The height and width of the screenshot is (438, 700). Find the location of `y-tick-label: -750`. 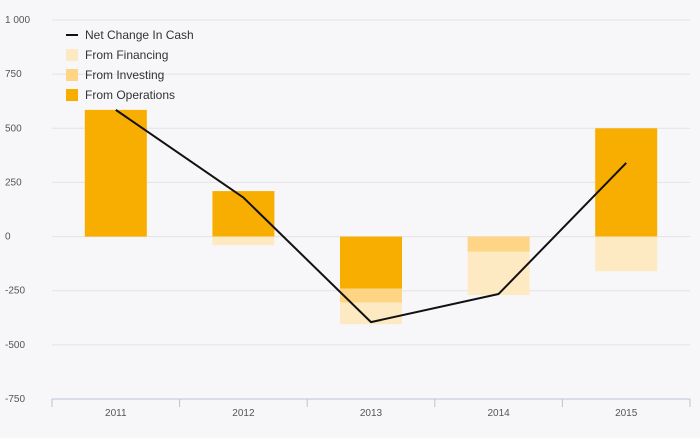

y-tick-label: -750 is located at coordinates (15, 399).